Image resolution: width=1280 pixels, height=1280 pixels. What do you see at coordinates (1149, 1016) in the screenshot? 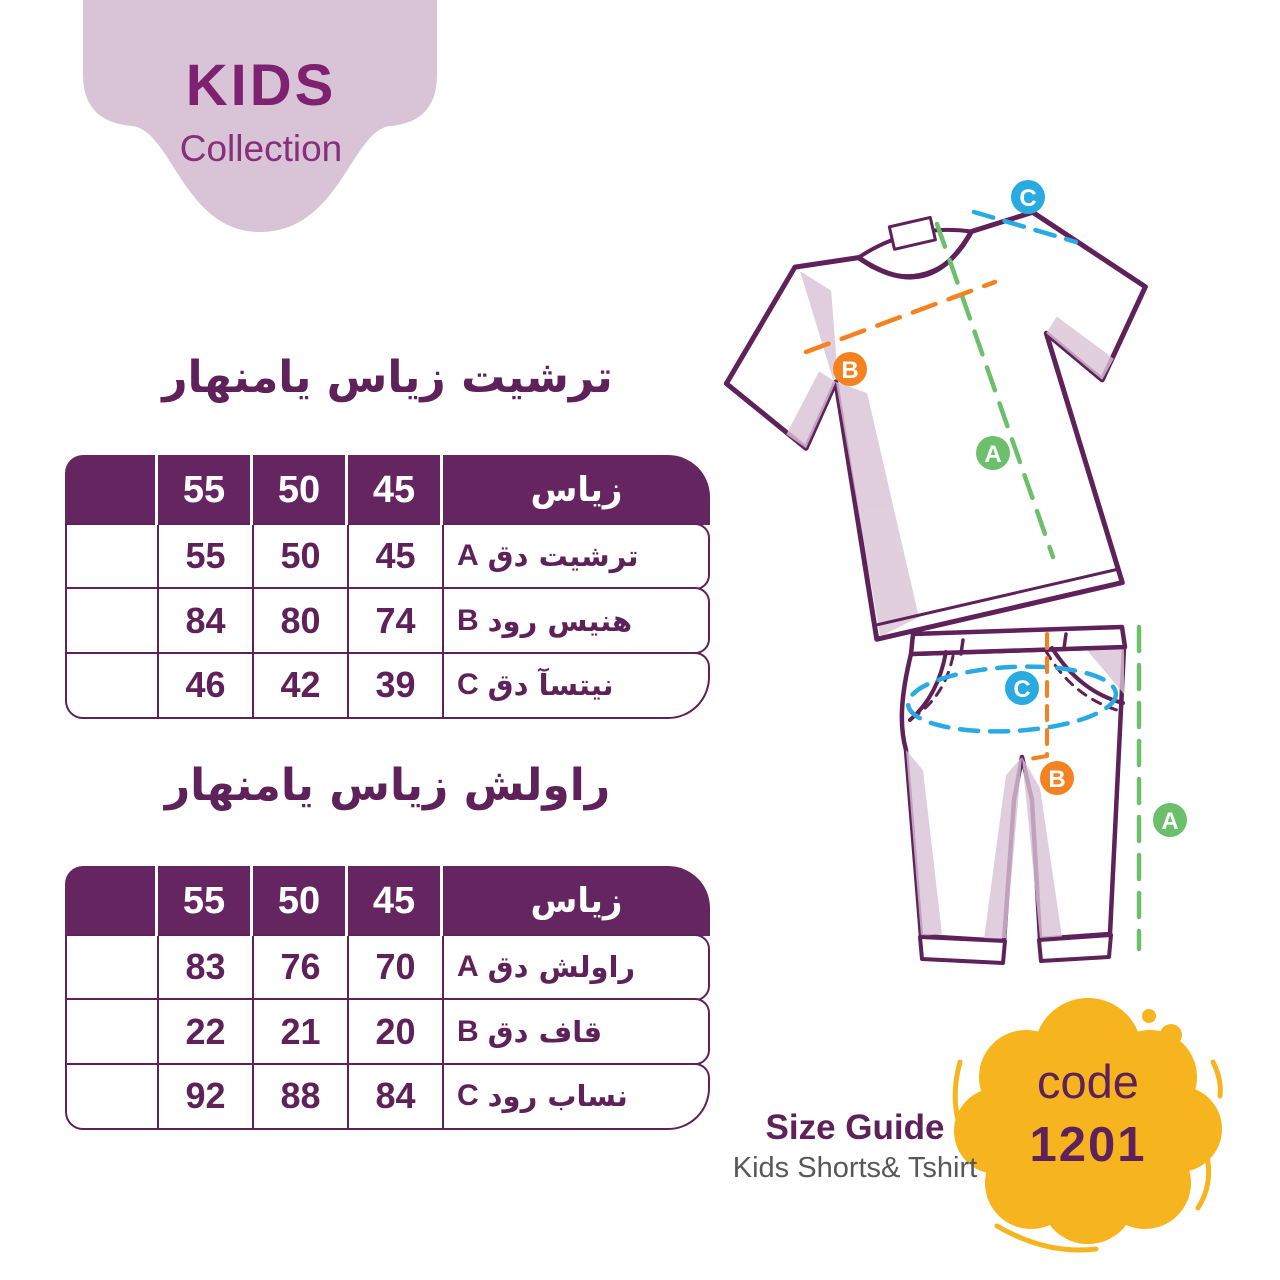
I see `blob-dot-small` at bounding box center [1149, 1016].